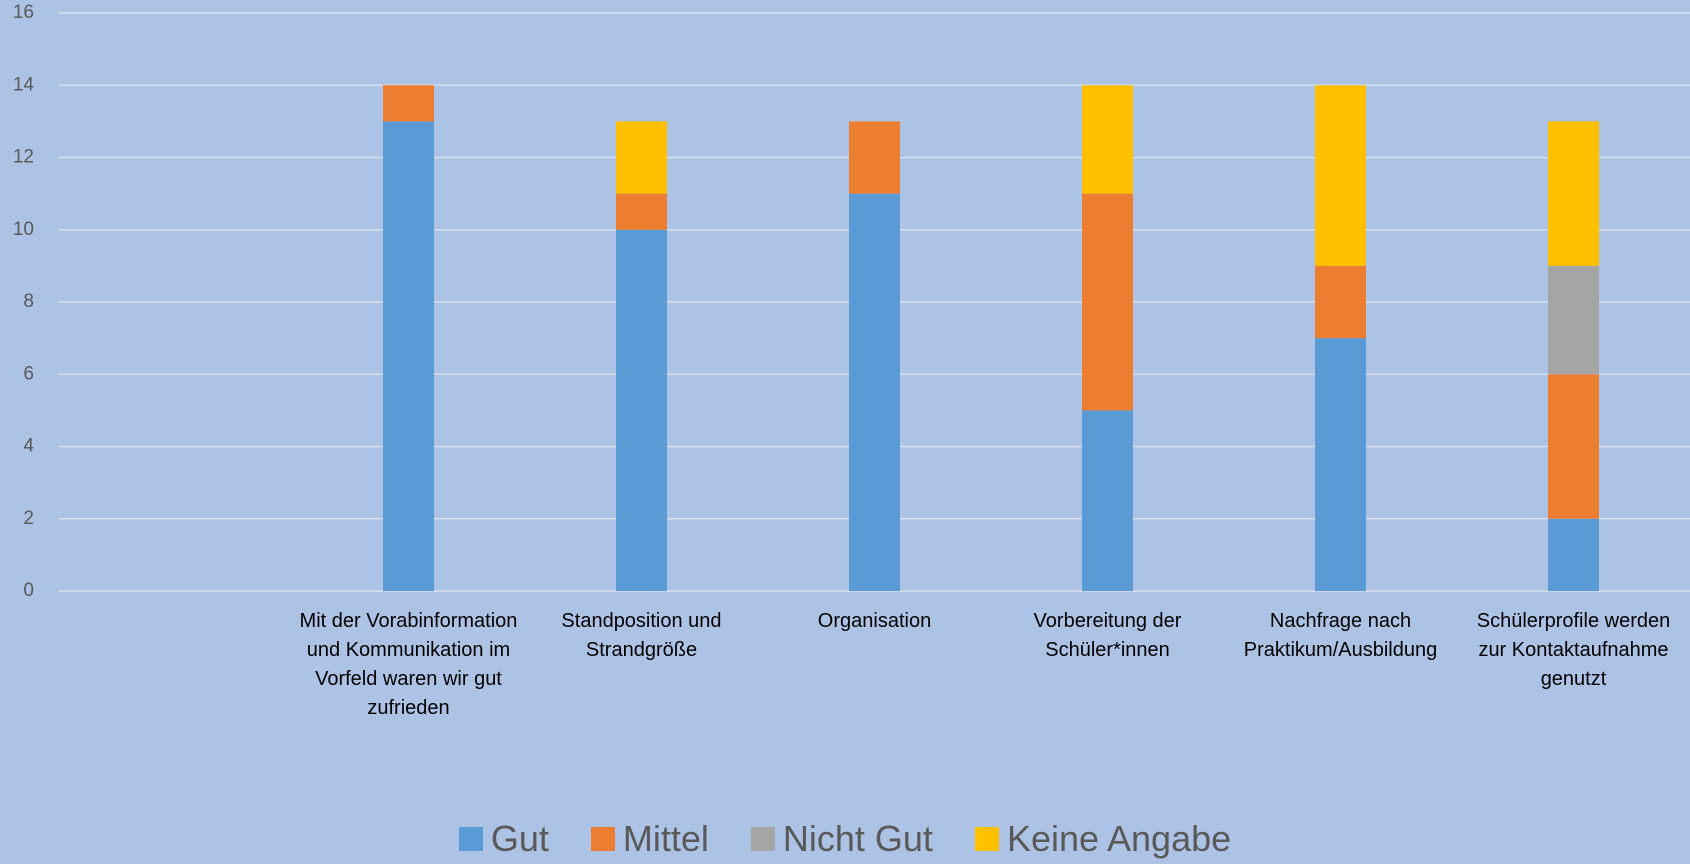 This screenshot has height=864, width=1690. I want to click on x-tick-label: Standposition und Strandgröße, so click(641, 635).